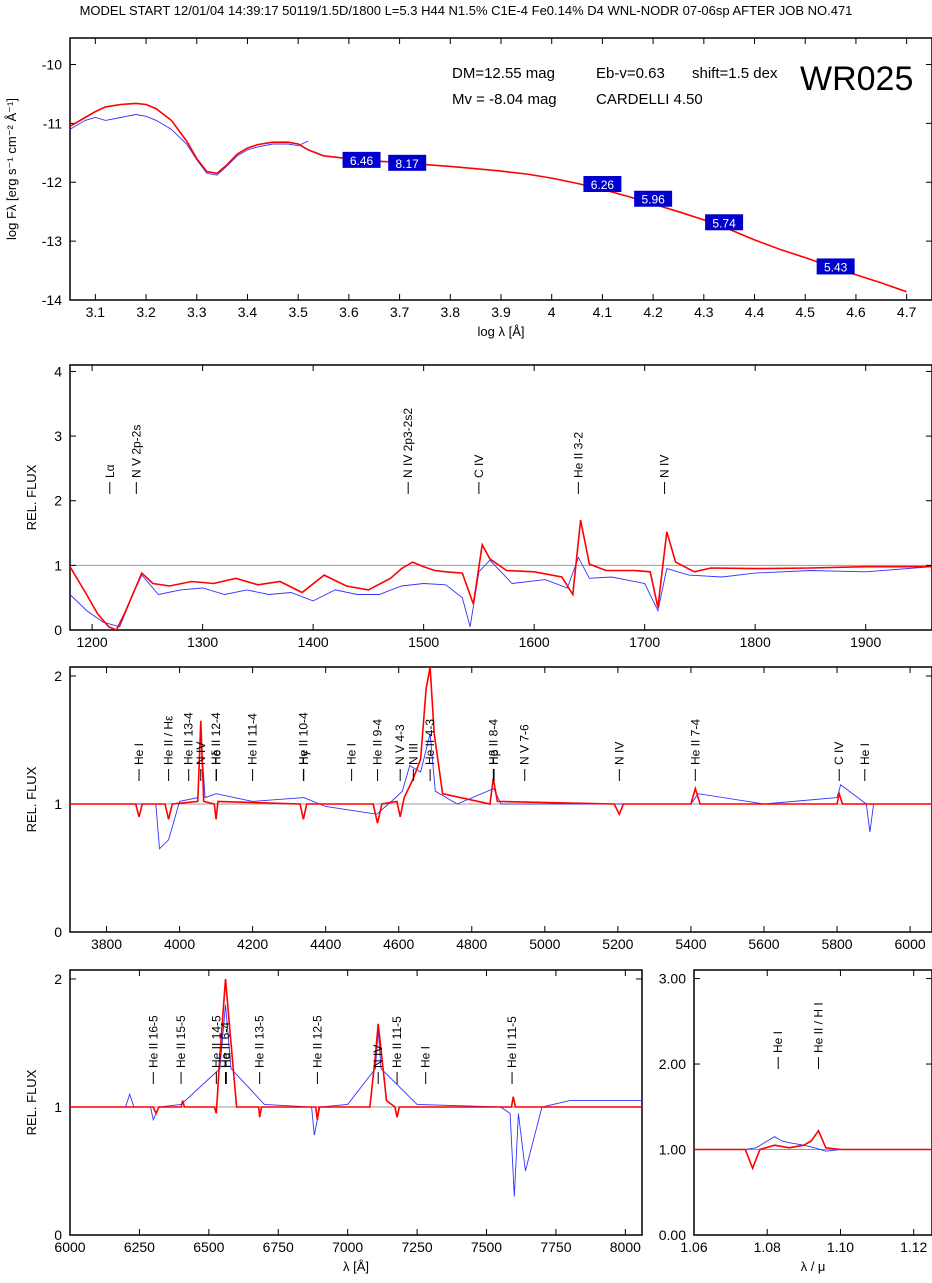 The width and height of the screenshot is (932, 1283). Describe the element at coordinates (197, 312) in the screenshot. I see `x-tick-label: 3.3` at that location.